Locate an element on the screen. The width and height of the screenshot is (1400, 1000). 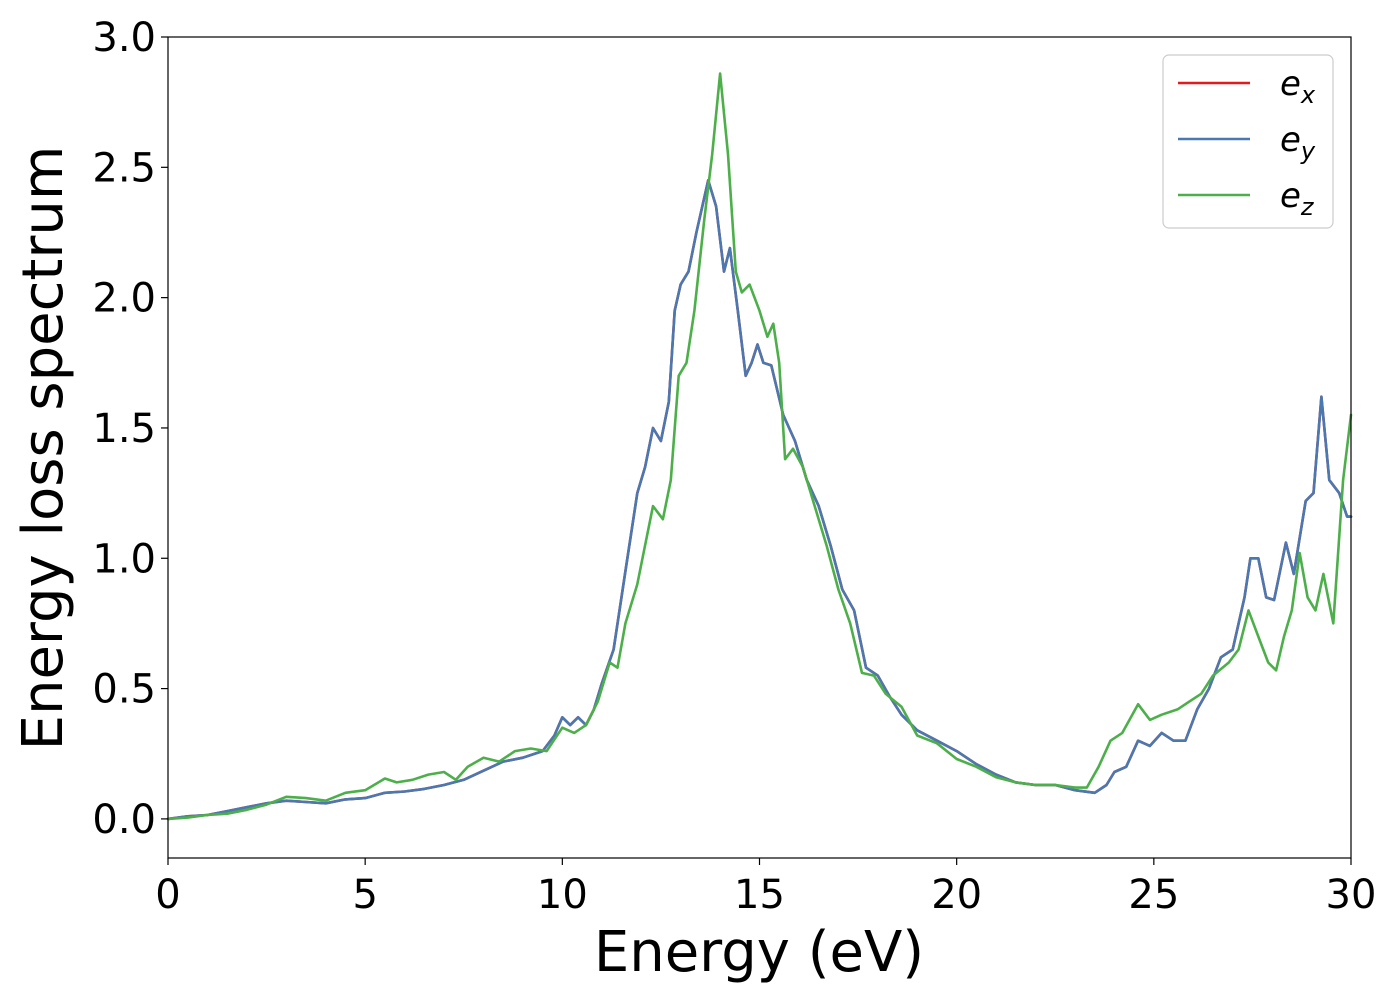
x-axis-ticks: 0 5 10 15 20 25 30 is located at coordinates (765, 888).